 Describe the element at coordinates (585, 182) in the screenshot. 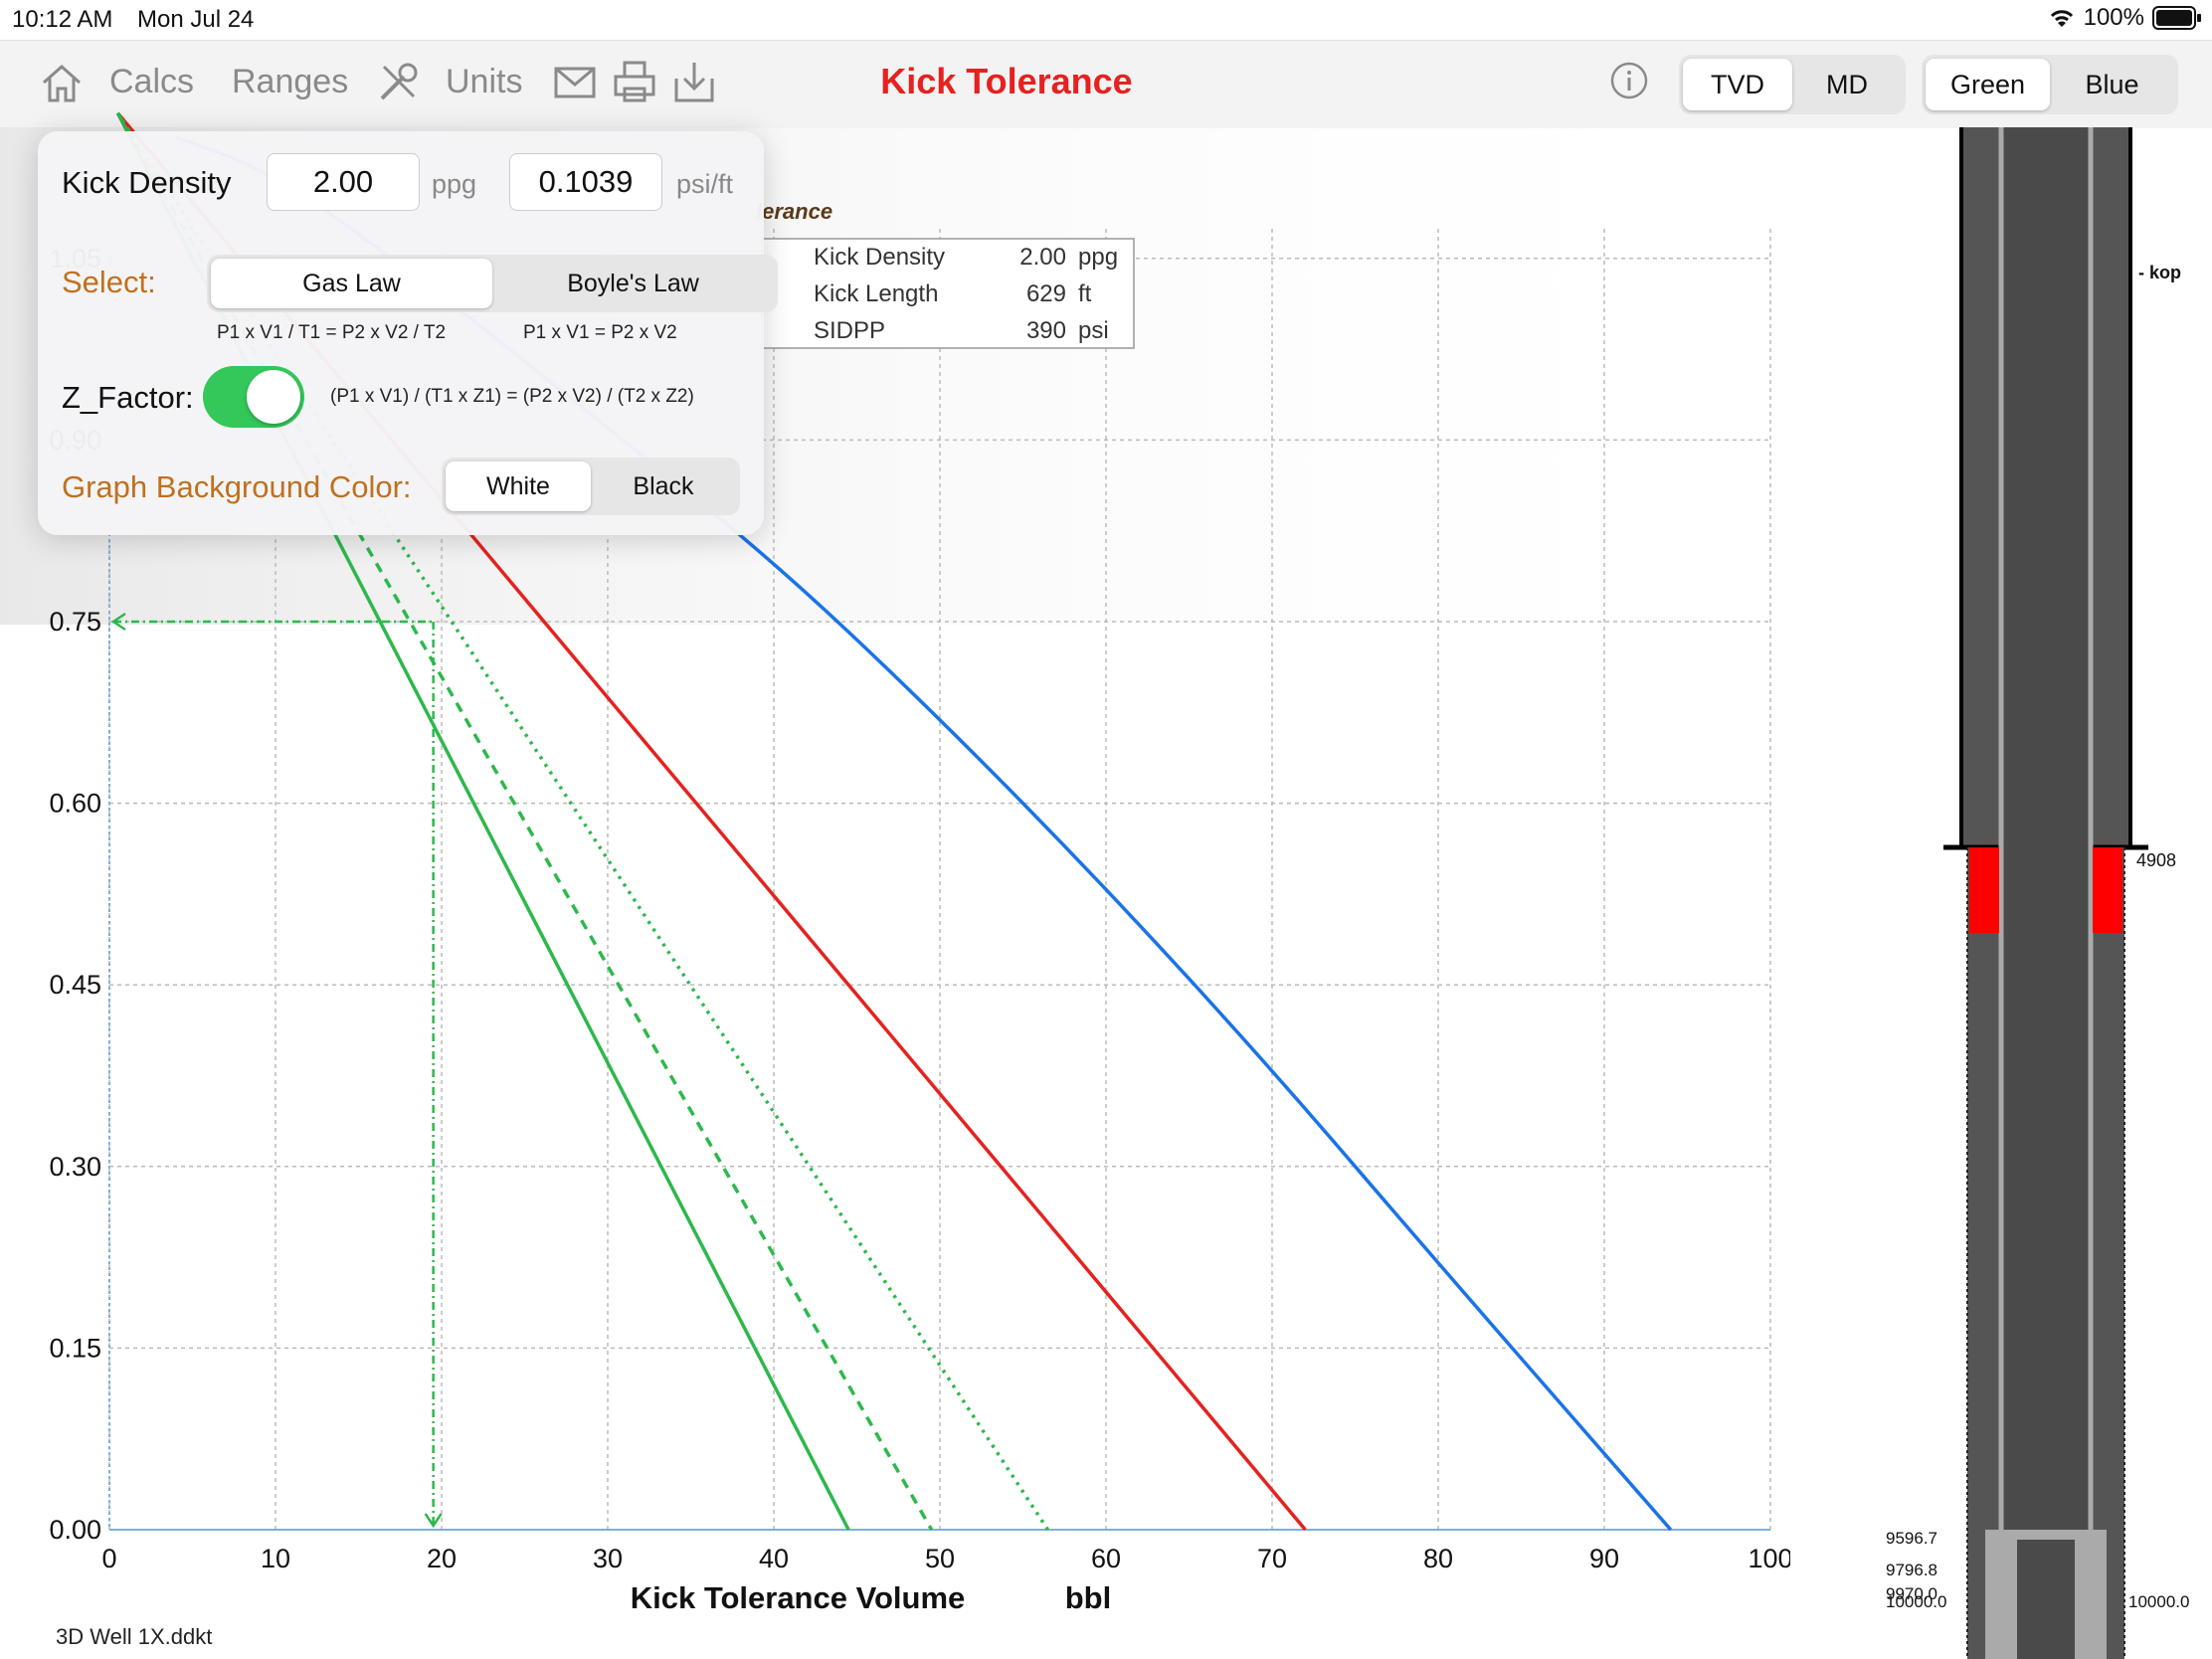

I see `kick-density-psift-input: 0.1039` at that location.